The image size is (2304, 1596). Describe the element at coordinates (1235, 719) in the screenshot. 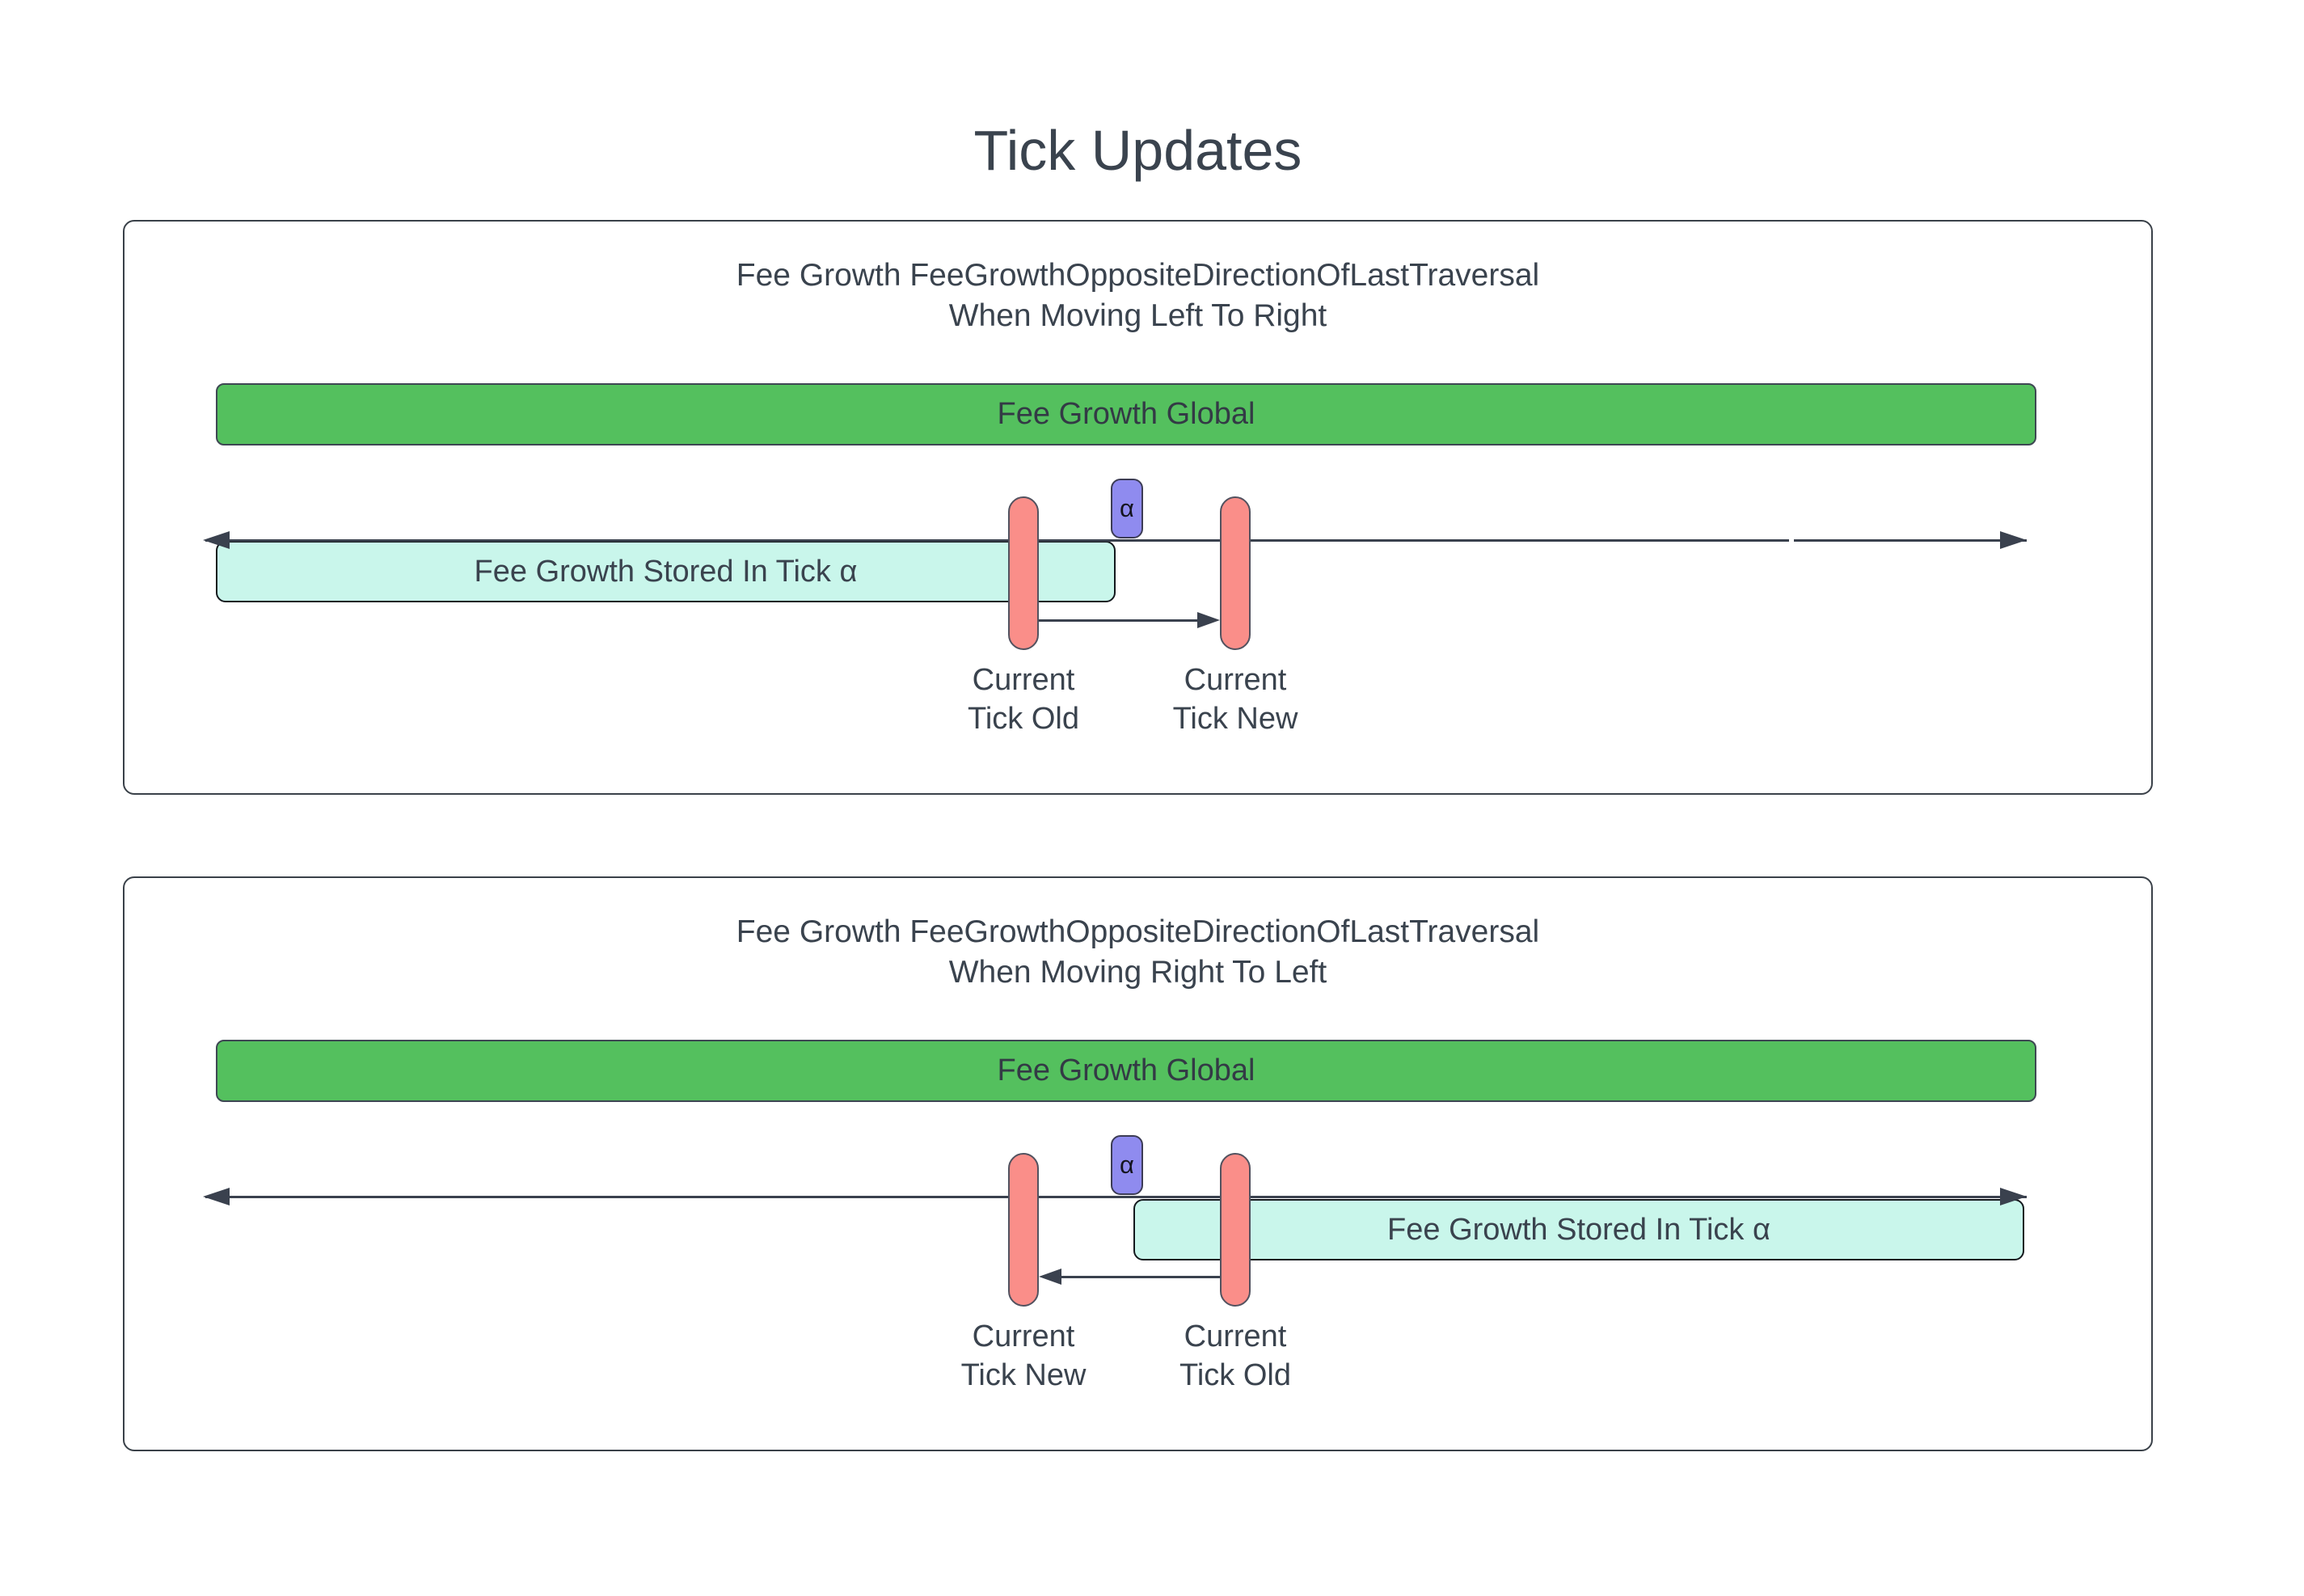

I see `right-tick-label-line2: Tick New` at that location.